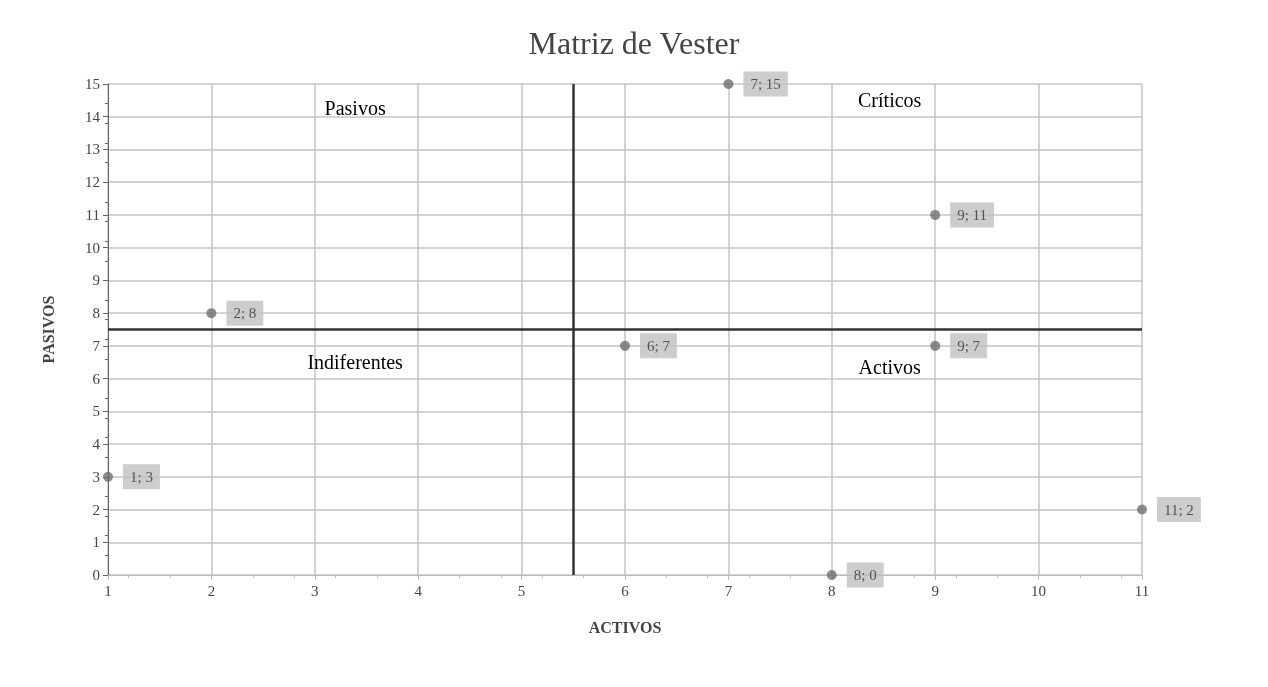 The width and height of the screenshot is (1268, 687). Describe the element at coordinates (96, 476) in the screenshot. I see `y-tick-label: 3` at that location.